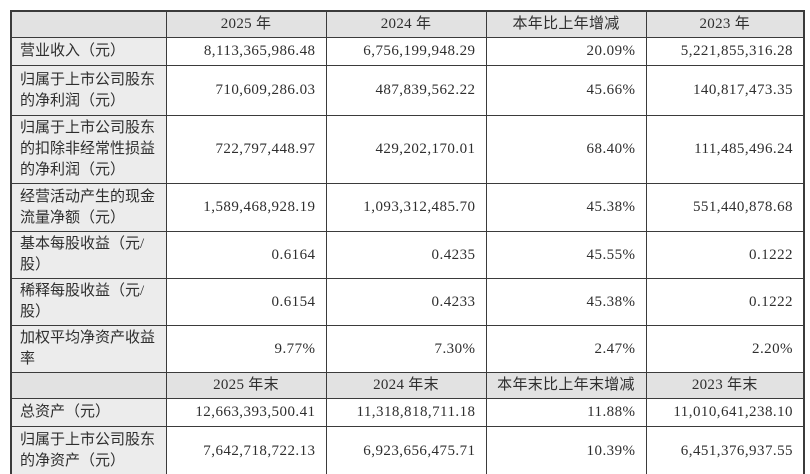 This screenshot has width=810, height=474. I want to click on cell-2024: 6,756,199,948.29, so click(406, 51).